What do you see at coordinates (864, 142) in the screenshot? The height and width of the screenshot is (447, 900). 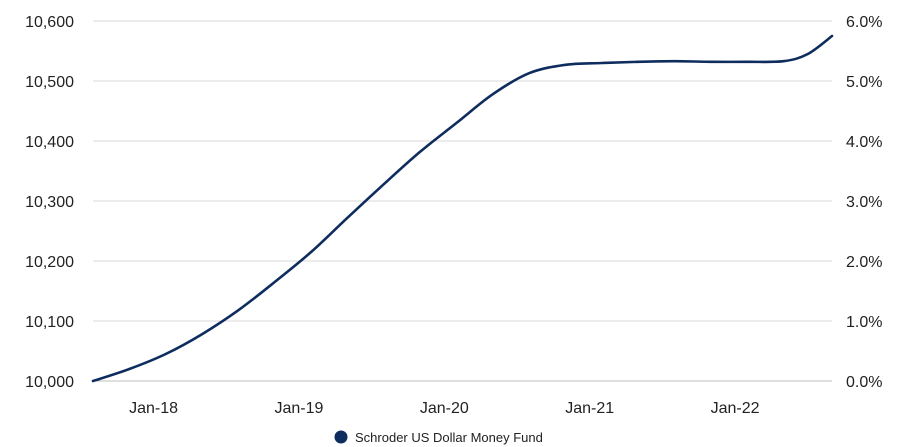 I see `y-right-tick-label: 4.0%` at bounding box center [864, 142].